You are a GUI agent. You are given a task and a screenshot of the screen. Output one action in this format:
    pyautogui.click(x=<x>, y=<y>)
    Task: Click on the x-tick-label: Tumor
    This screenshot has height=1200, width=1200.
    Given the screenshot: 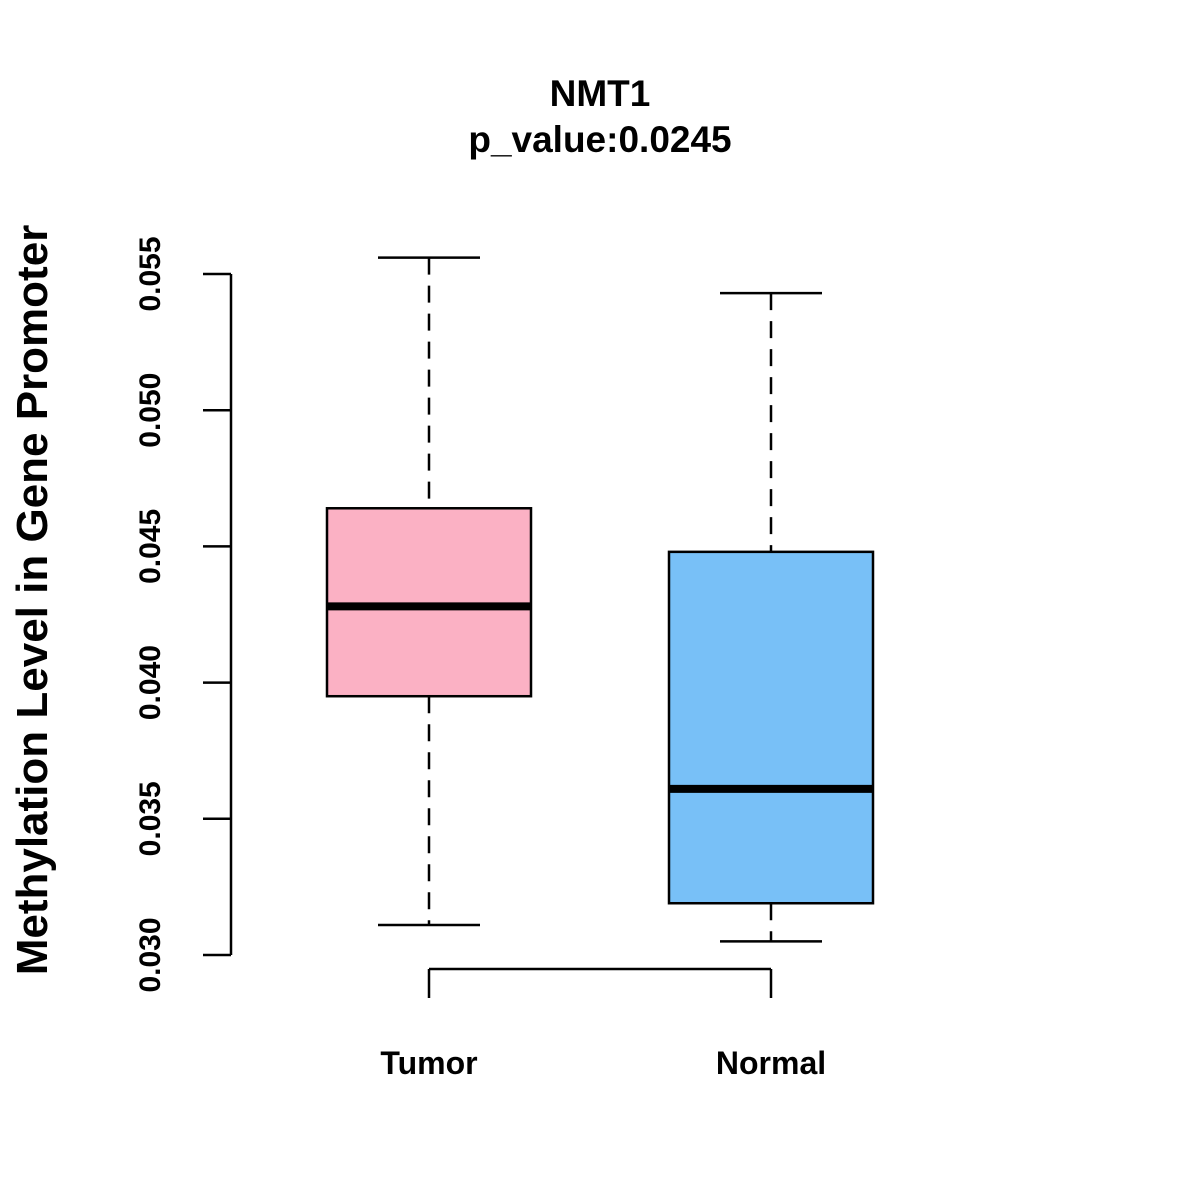 What is the action you would take?
    pyautogui.click(x=428, y=1063)
    